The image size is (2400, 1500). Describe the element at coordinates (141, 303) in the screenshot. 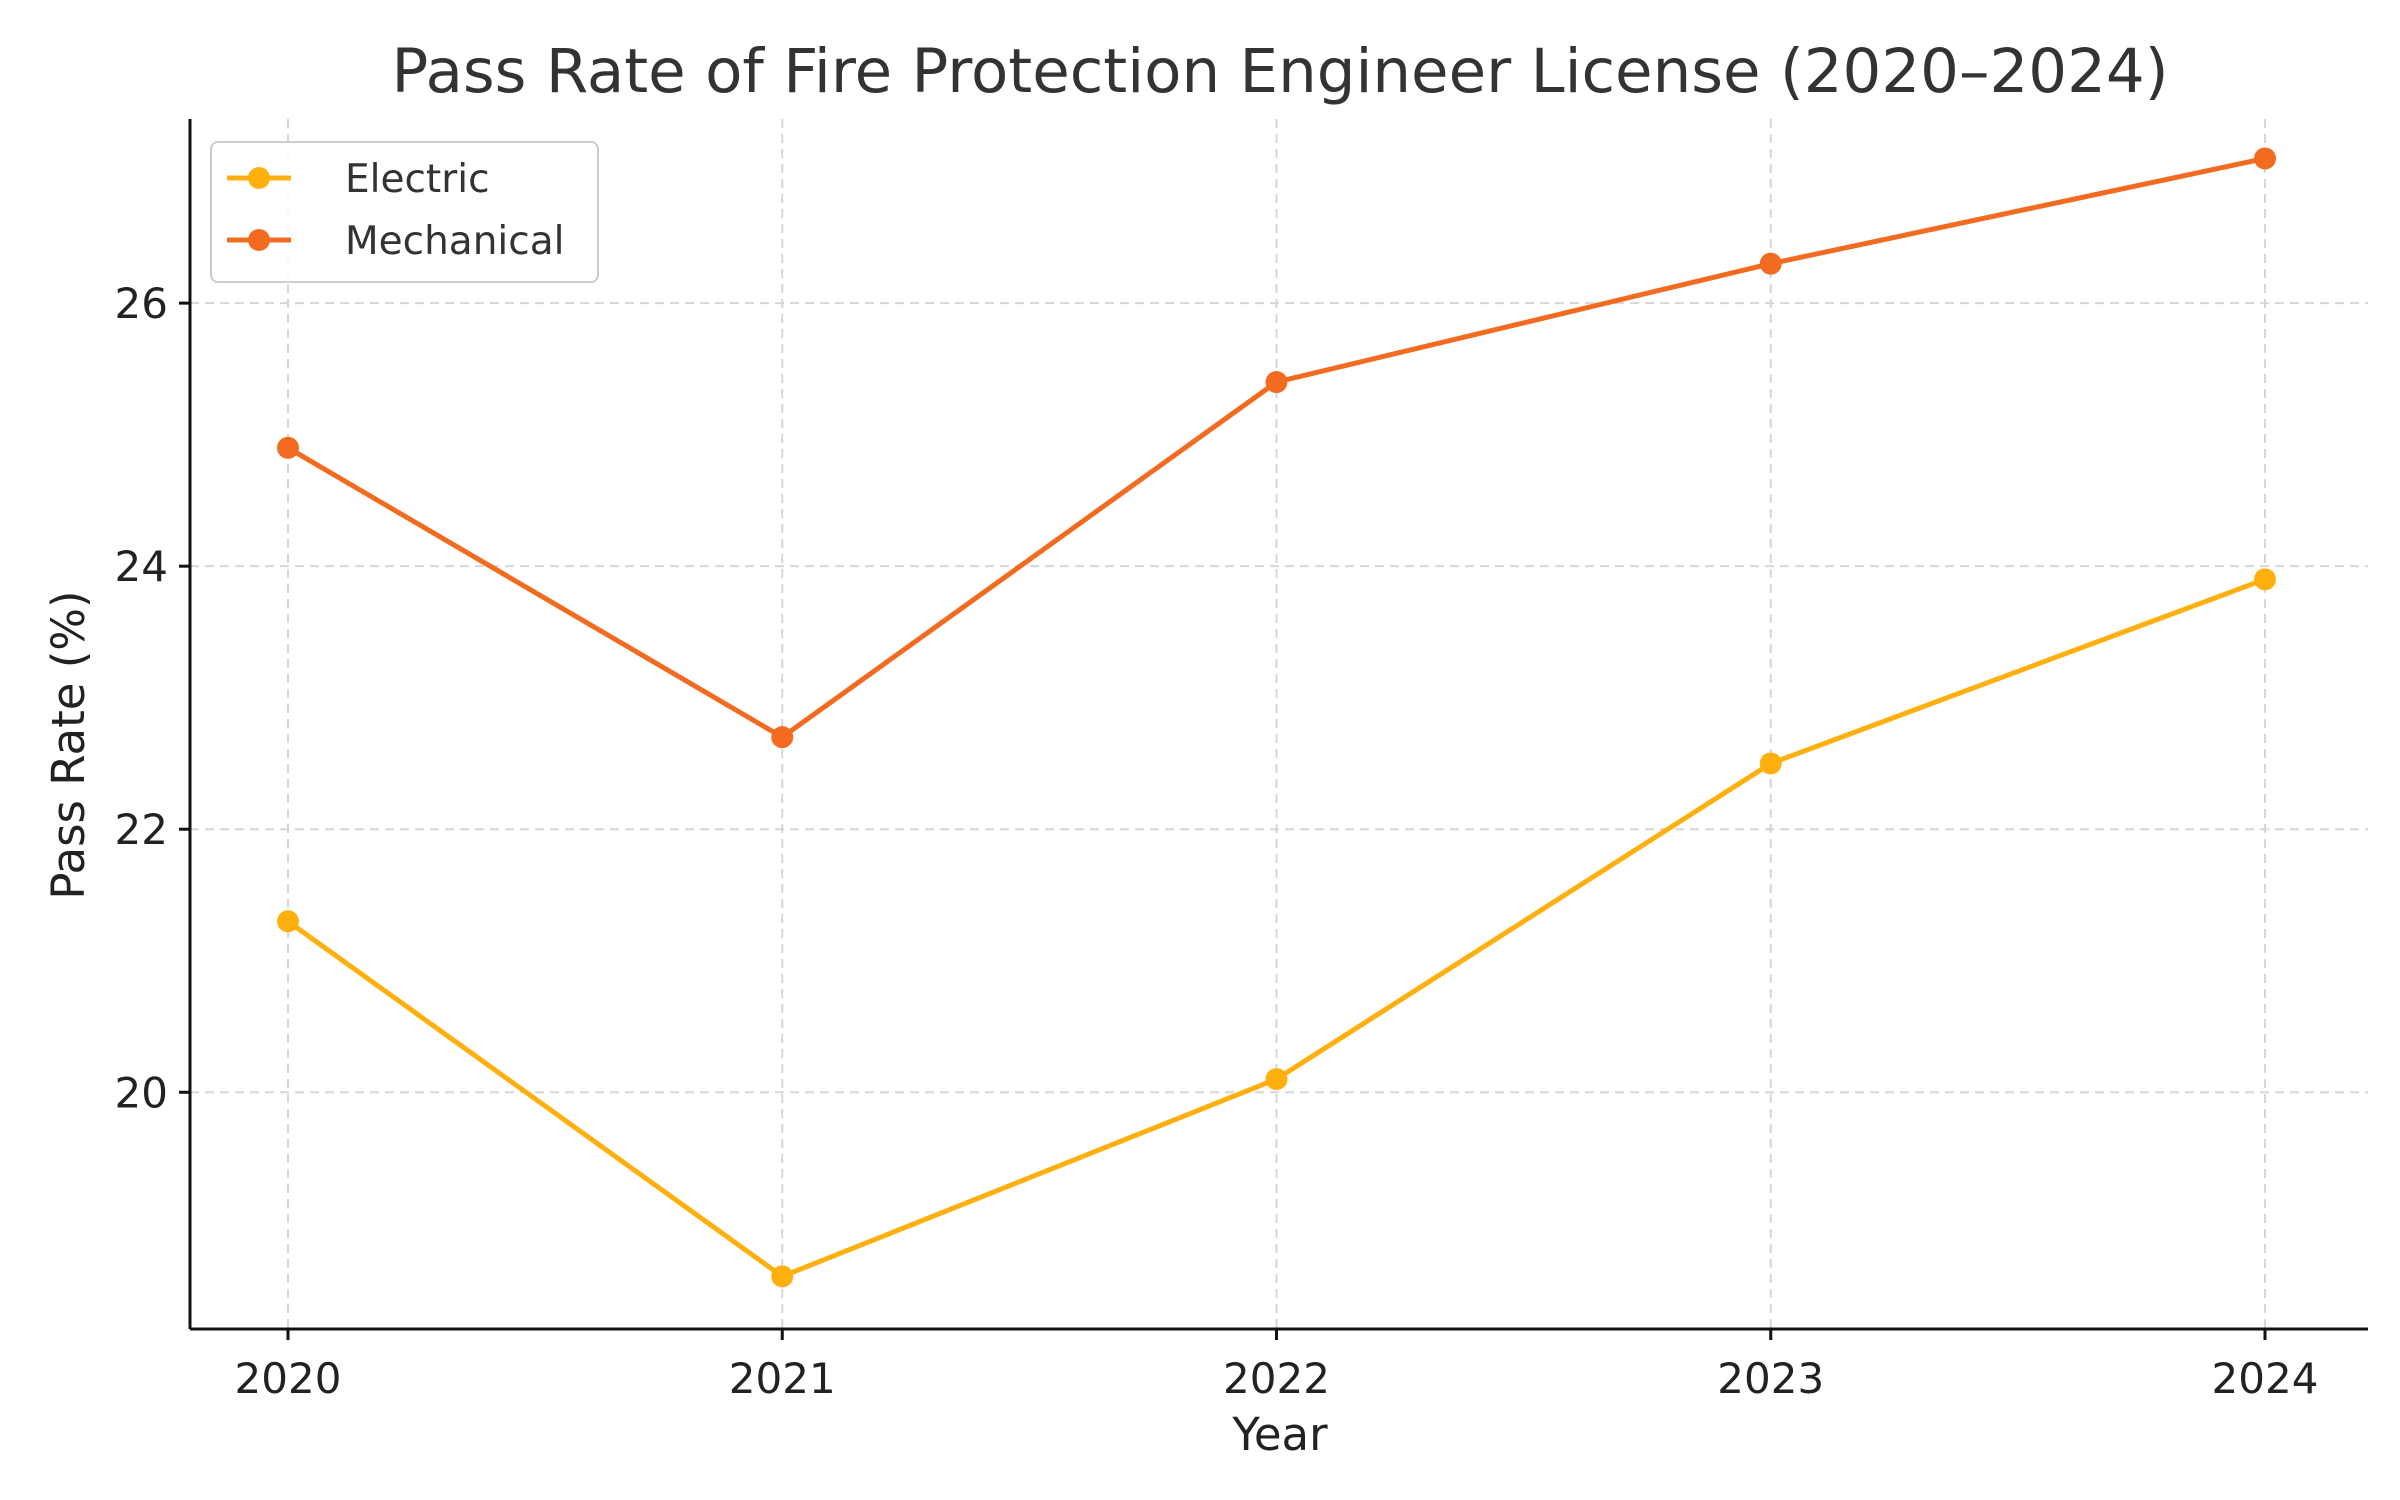

I see `y-tick-label: 26` at that location.